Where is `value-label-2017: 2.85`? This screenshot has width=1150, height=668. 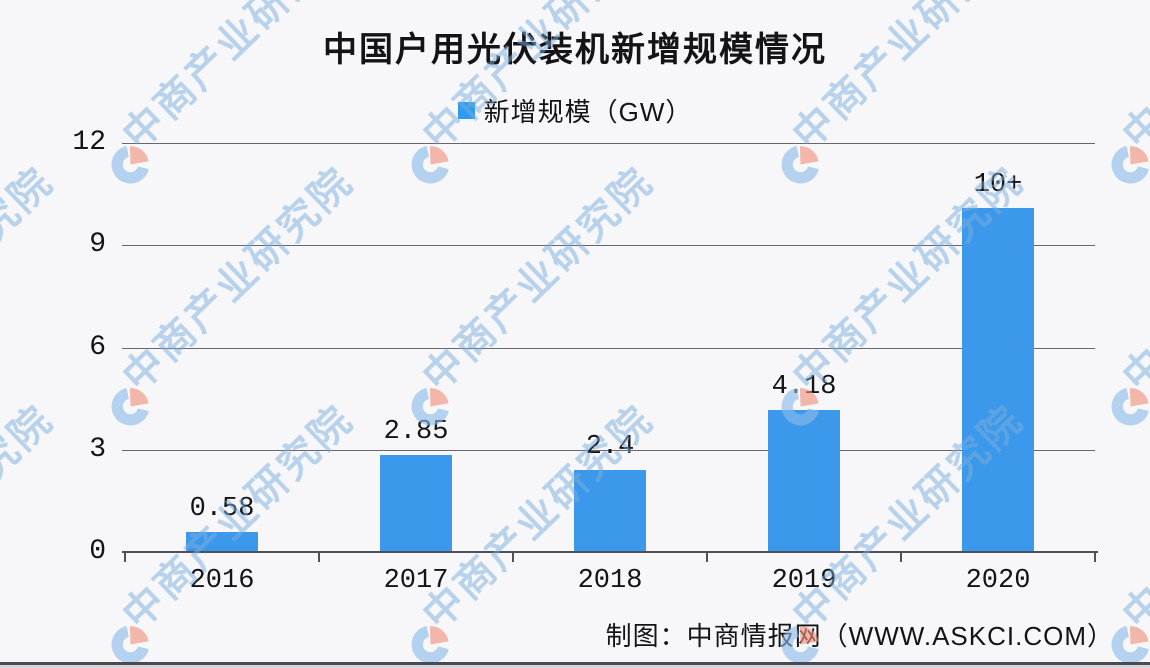 value-label-2017: 2.85 is located at coordinates (416, 431).